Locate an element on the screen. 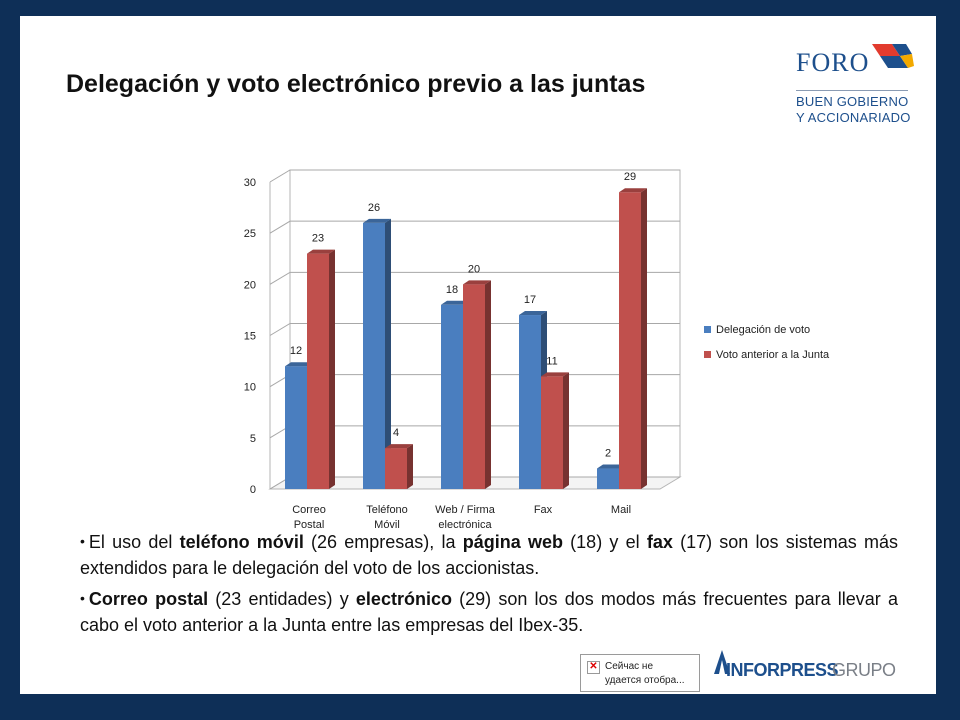 The width and height of the screenshot is (960, 720). bullet-2-segment-3: electrónico is located at coordinates (403, 599).